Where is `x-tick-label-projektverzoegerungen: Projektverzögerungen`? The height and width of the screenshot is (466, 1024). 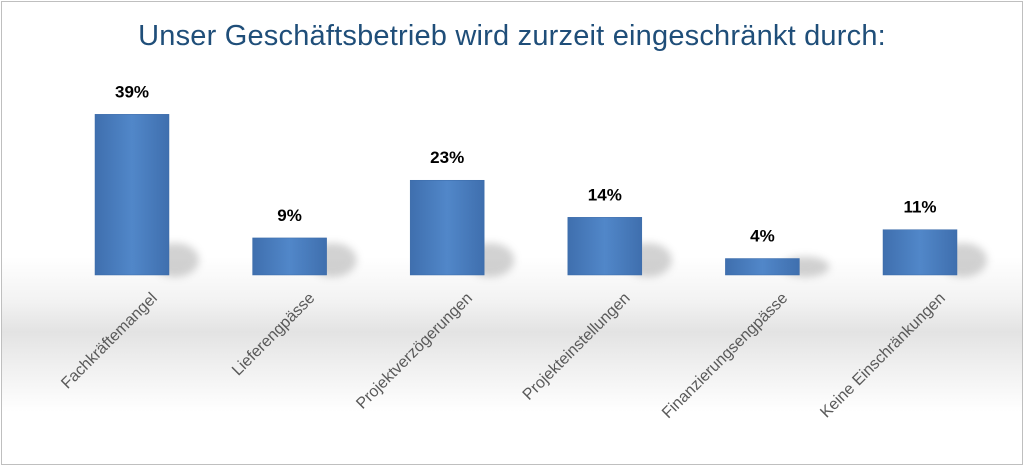 x-tick-label-projektverzoegerungen: Projektverzögerungen is located at coordinates (414, 351).